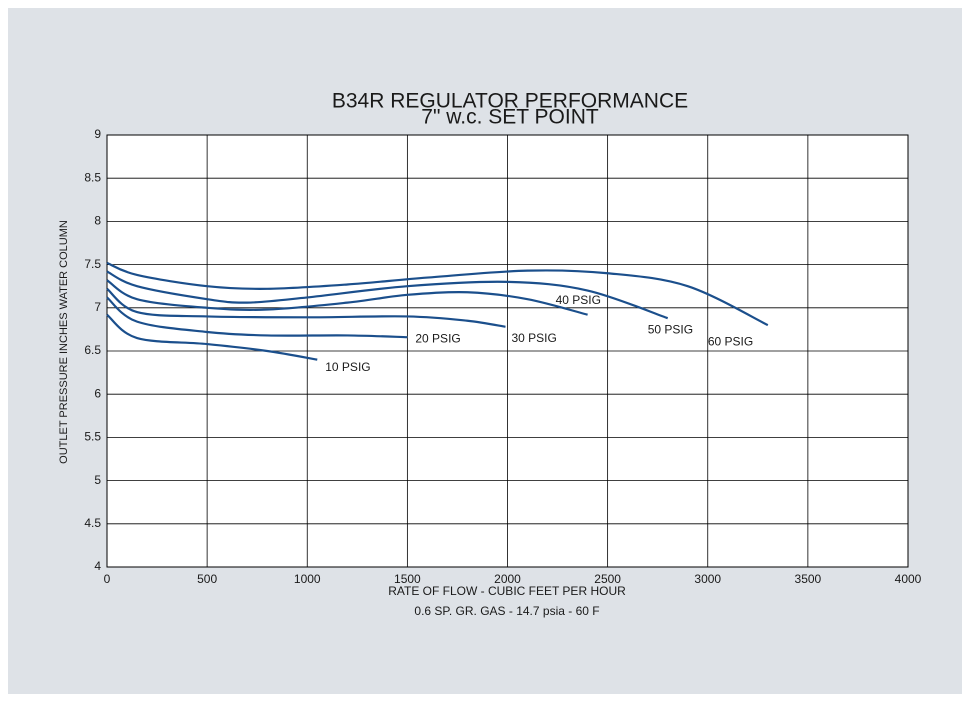 The width and height of the screenshot is (970, 707). What do you see at coordinates (97, 393) in the screenshot?
I see `y-tick-label: 6` at bounding box center [97, 393].